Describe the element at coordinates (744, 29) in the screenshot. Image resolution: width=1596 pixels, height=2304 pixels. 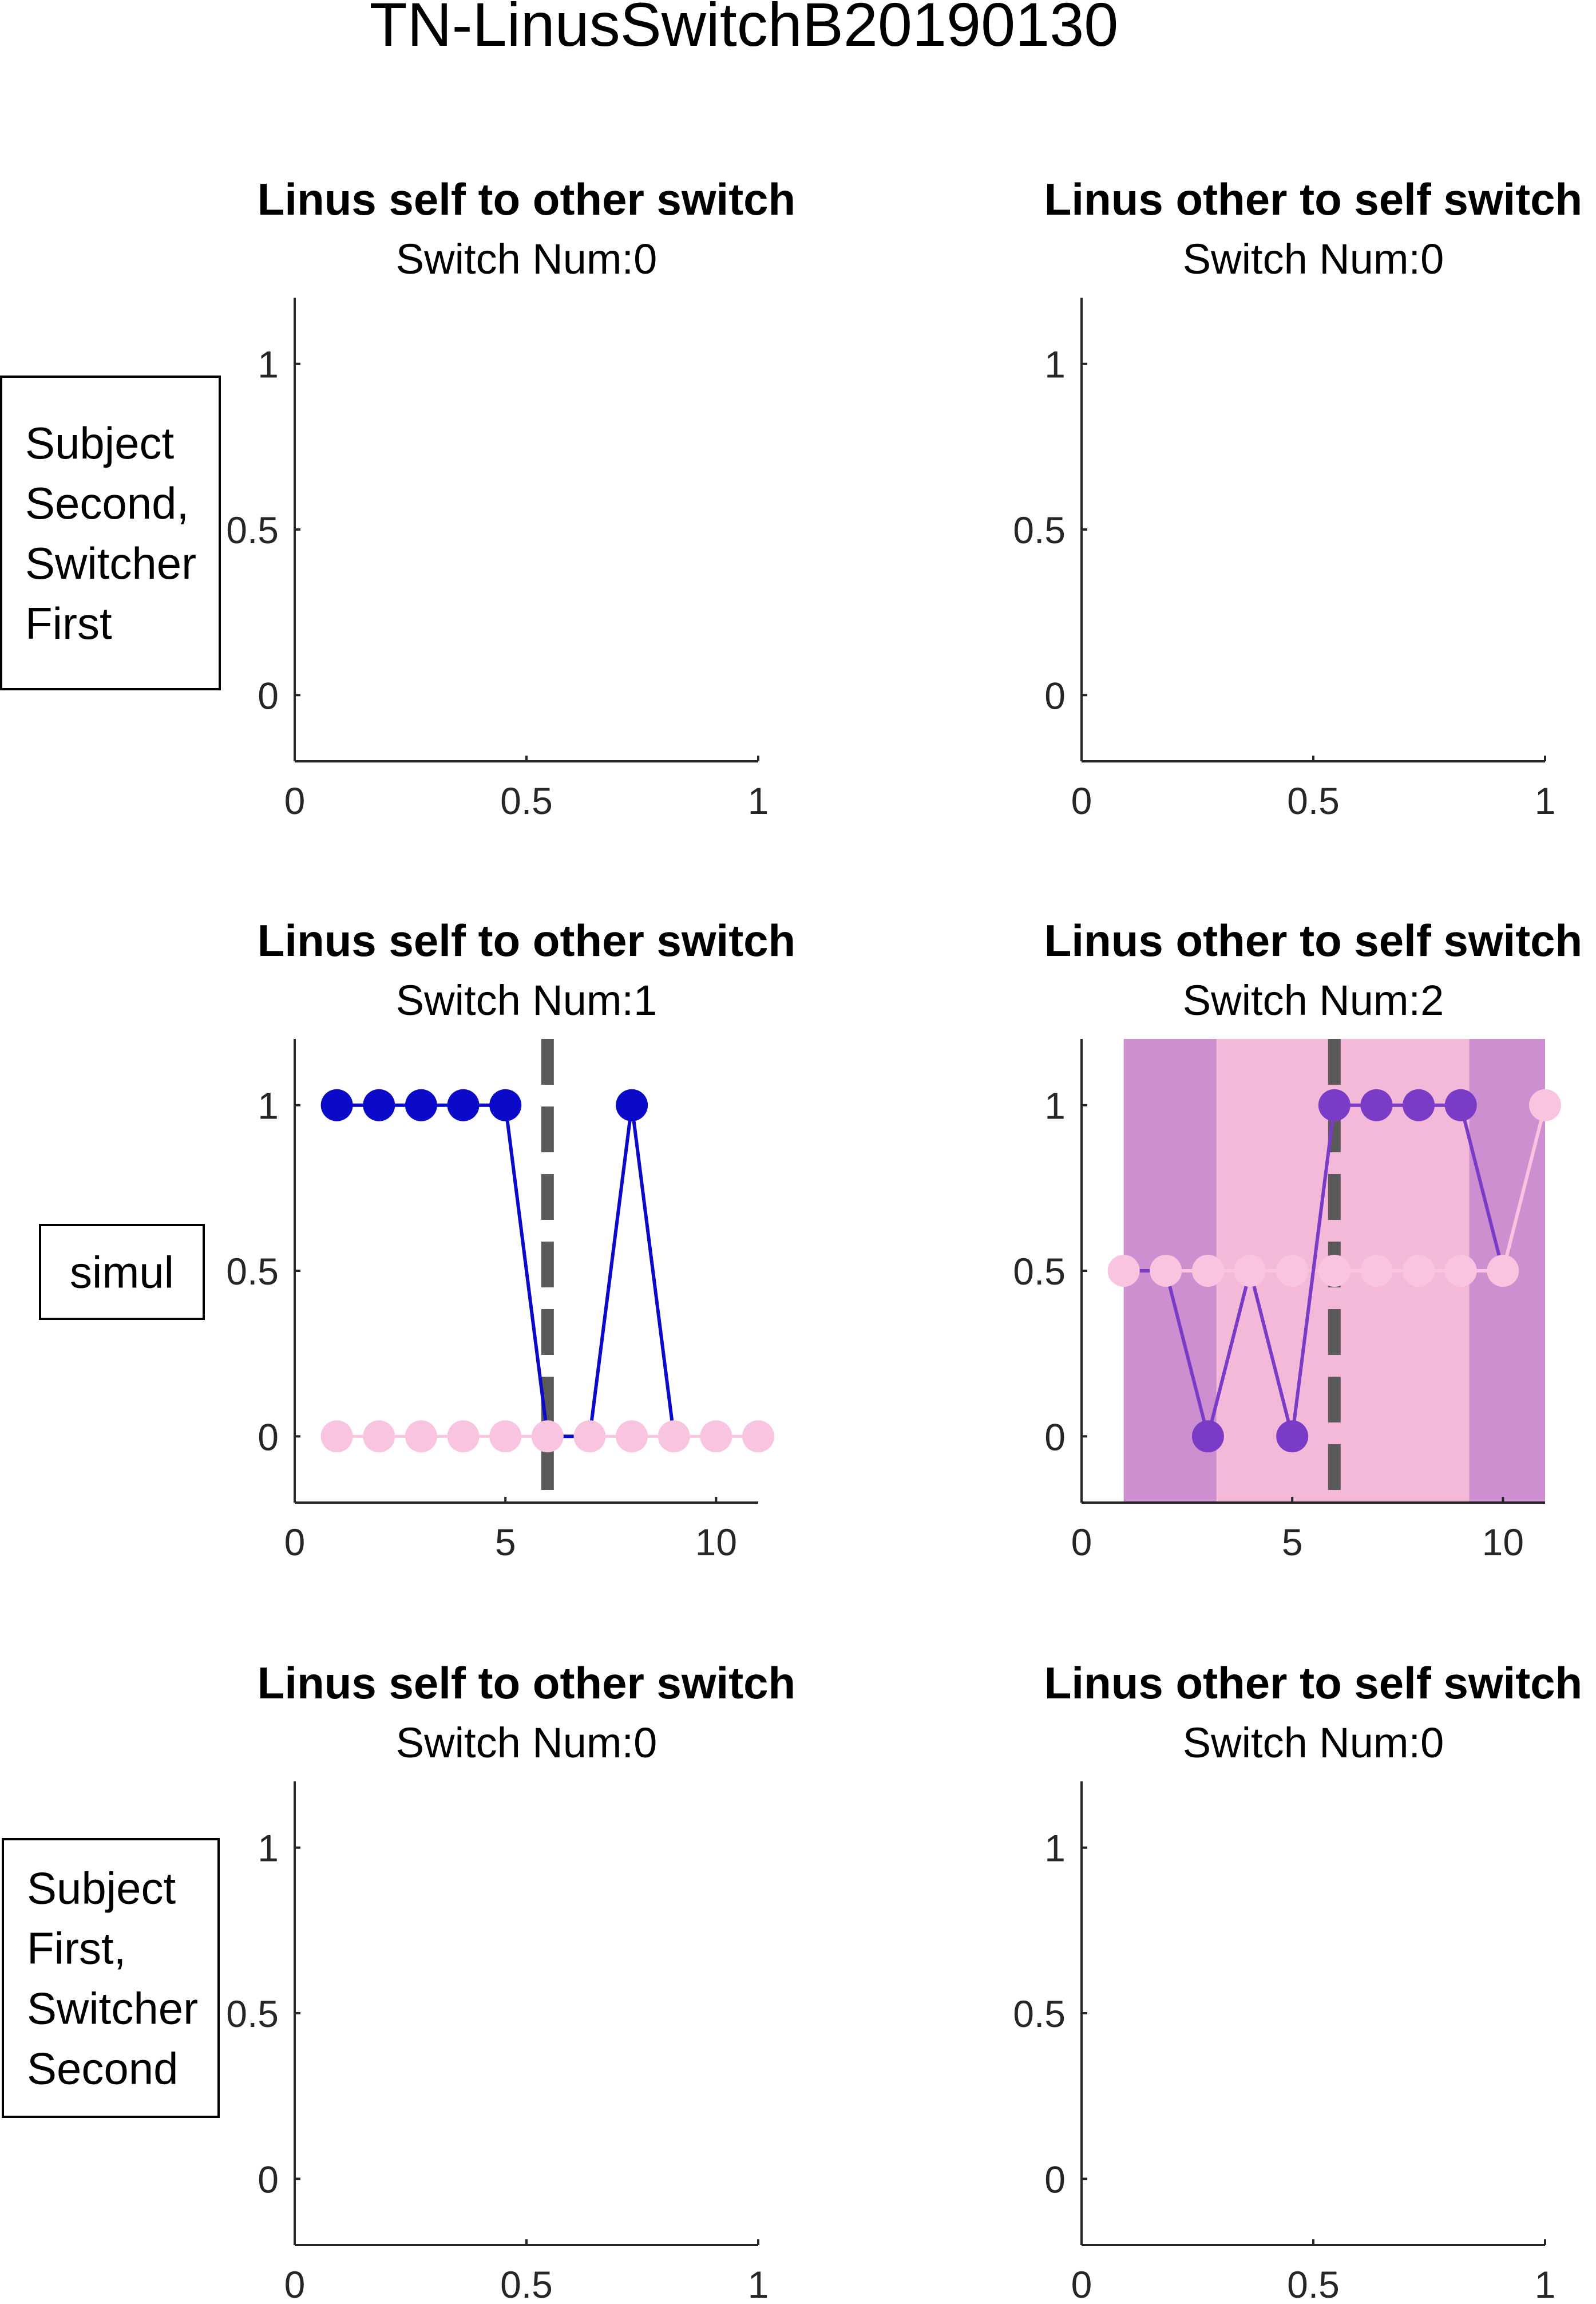
I see `figure-title: TN-LinusSwitchB20190130` at that location.